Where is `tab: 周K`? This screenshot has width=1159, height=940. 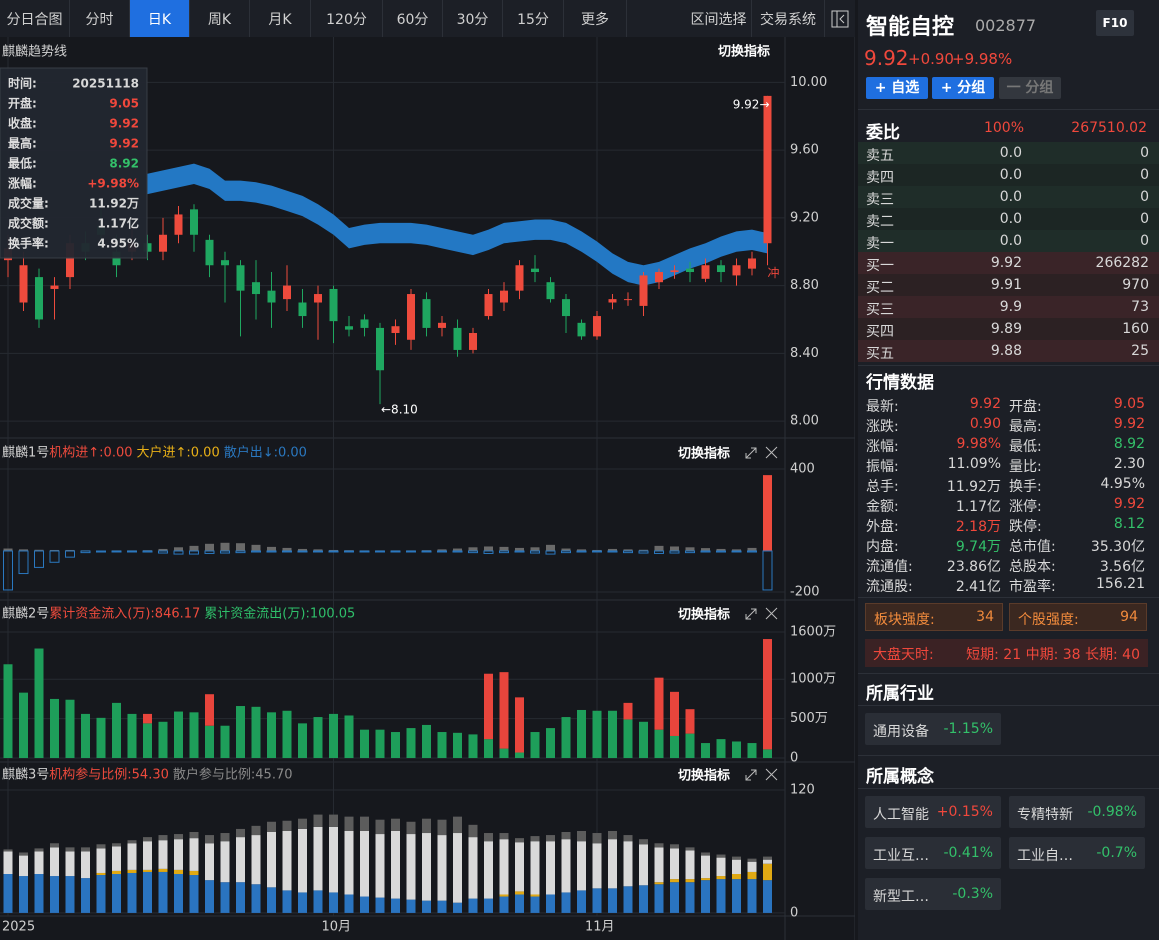
tab: 周K is located at coordinates (220, 18).